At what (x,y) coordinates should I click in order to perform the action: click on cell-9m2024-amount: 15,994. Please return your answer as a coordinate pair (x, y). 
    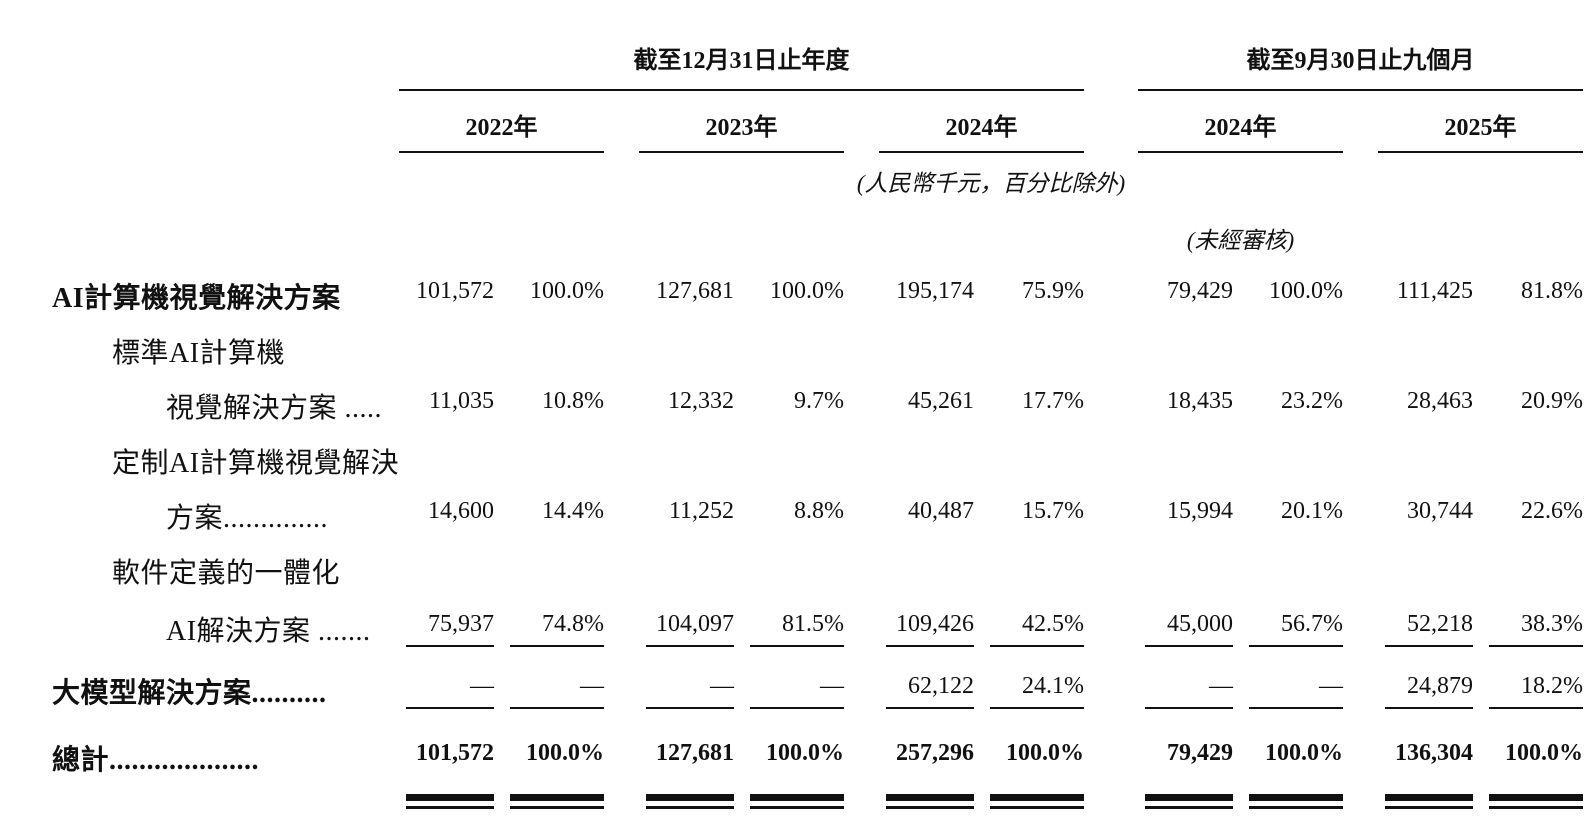
    Looking at the image, I should click on (1200, 510).